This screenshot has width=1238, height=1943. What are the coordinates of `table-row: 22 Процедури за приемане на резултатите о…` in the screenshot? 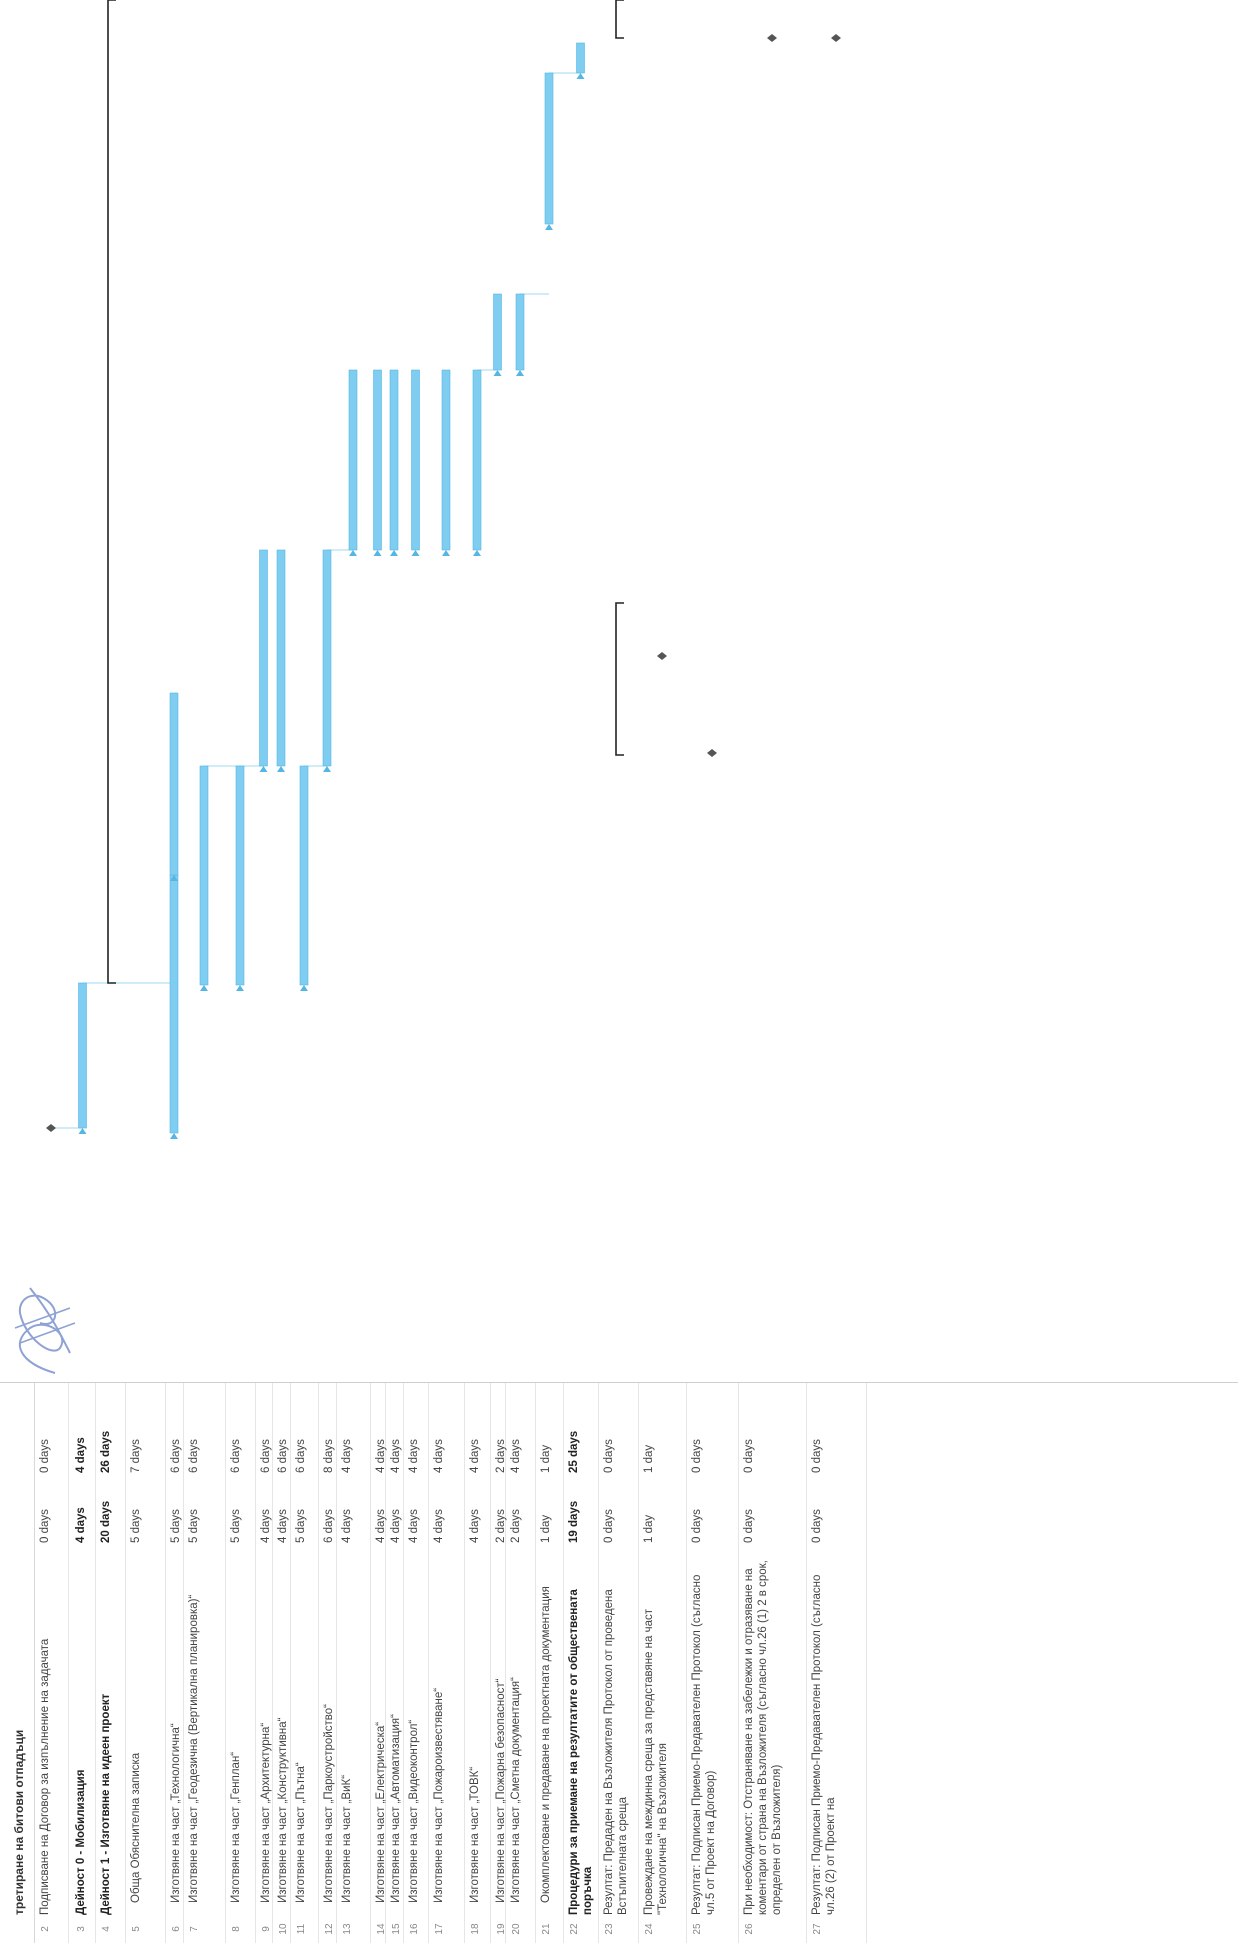 It's located at (581, 1663).